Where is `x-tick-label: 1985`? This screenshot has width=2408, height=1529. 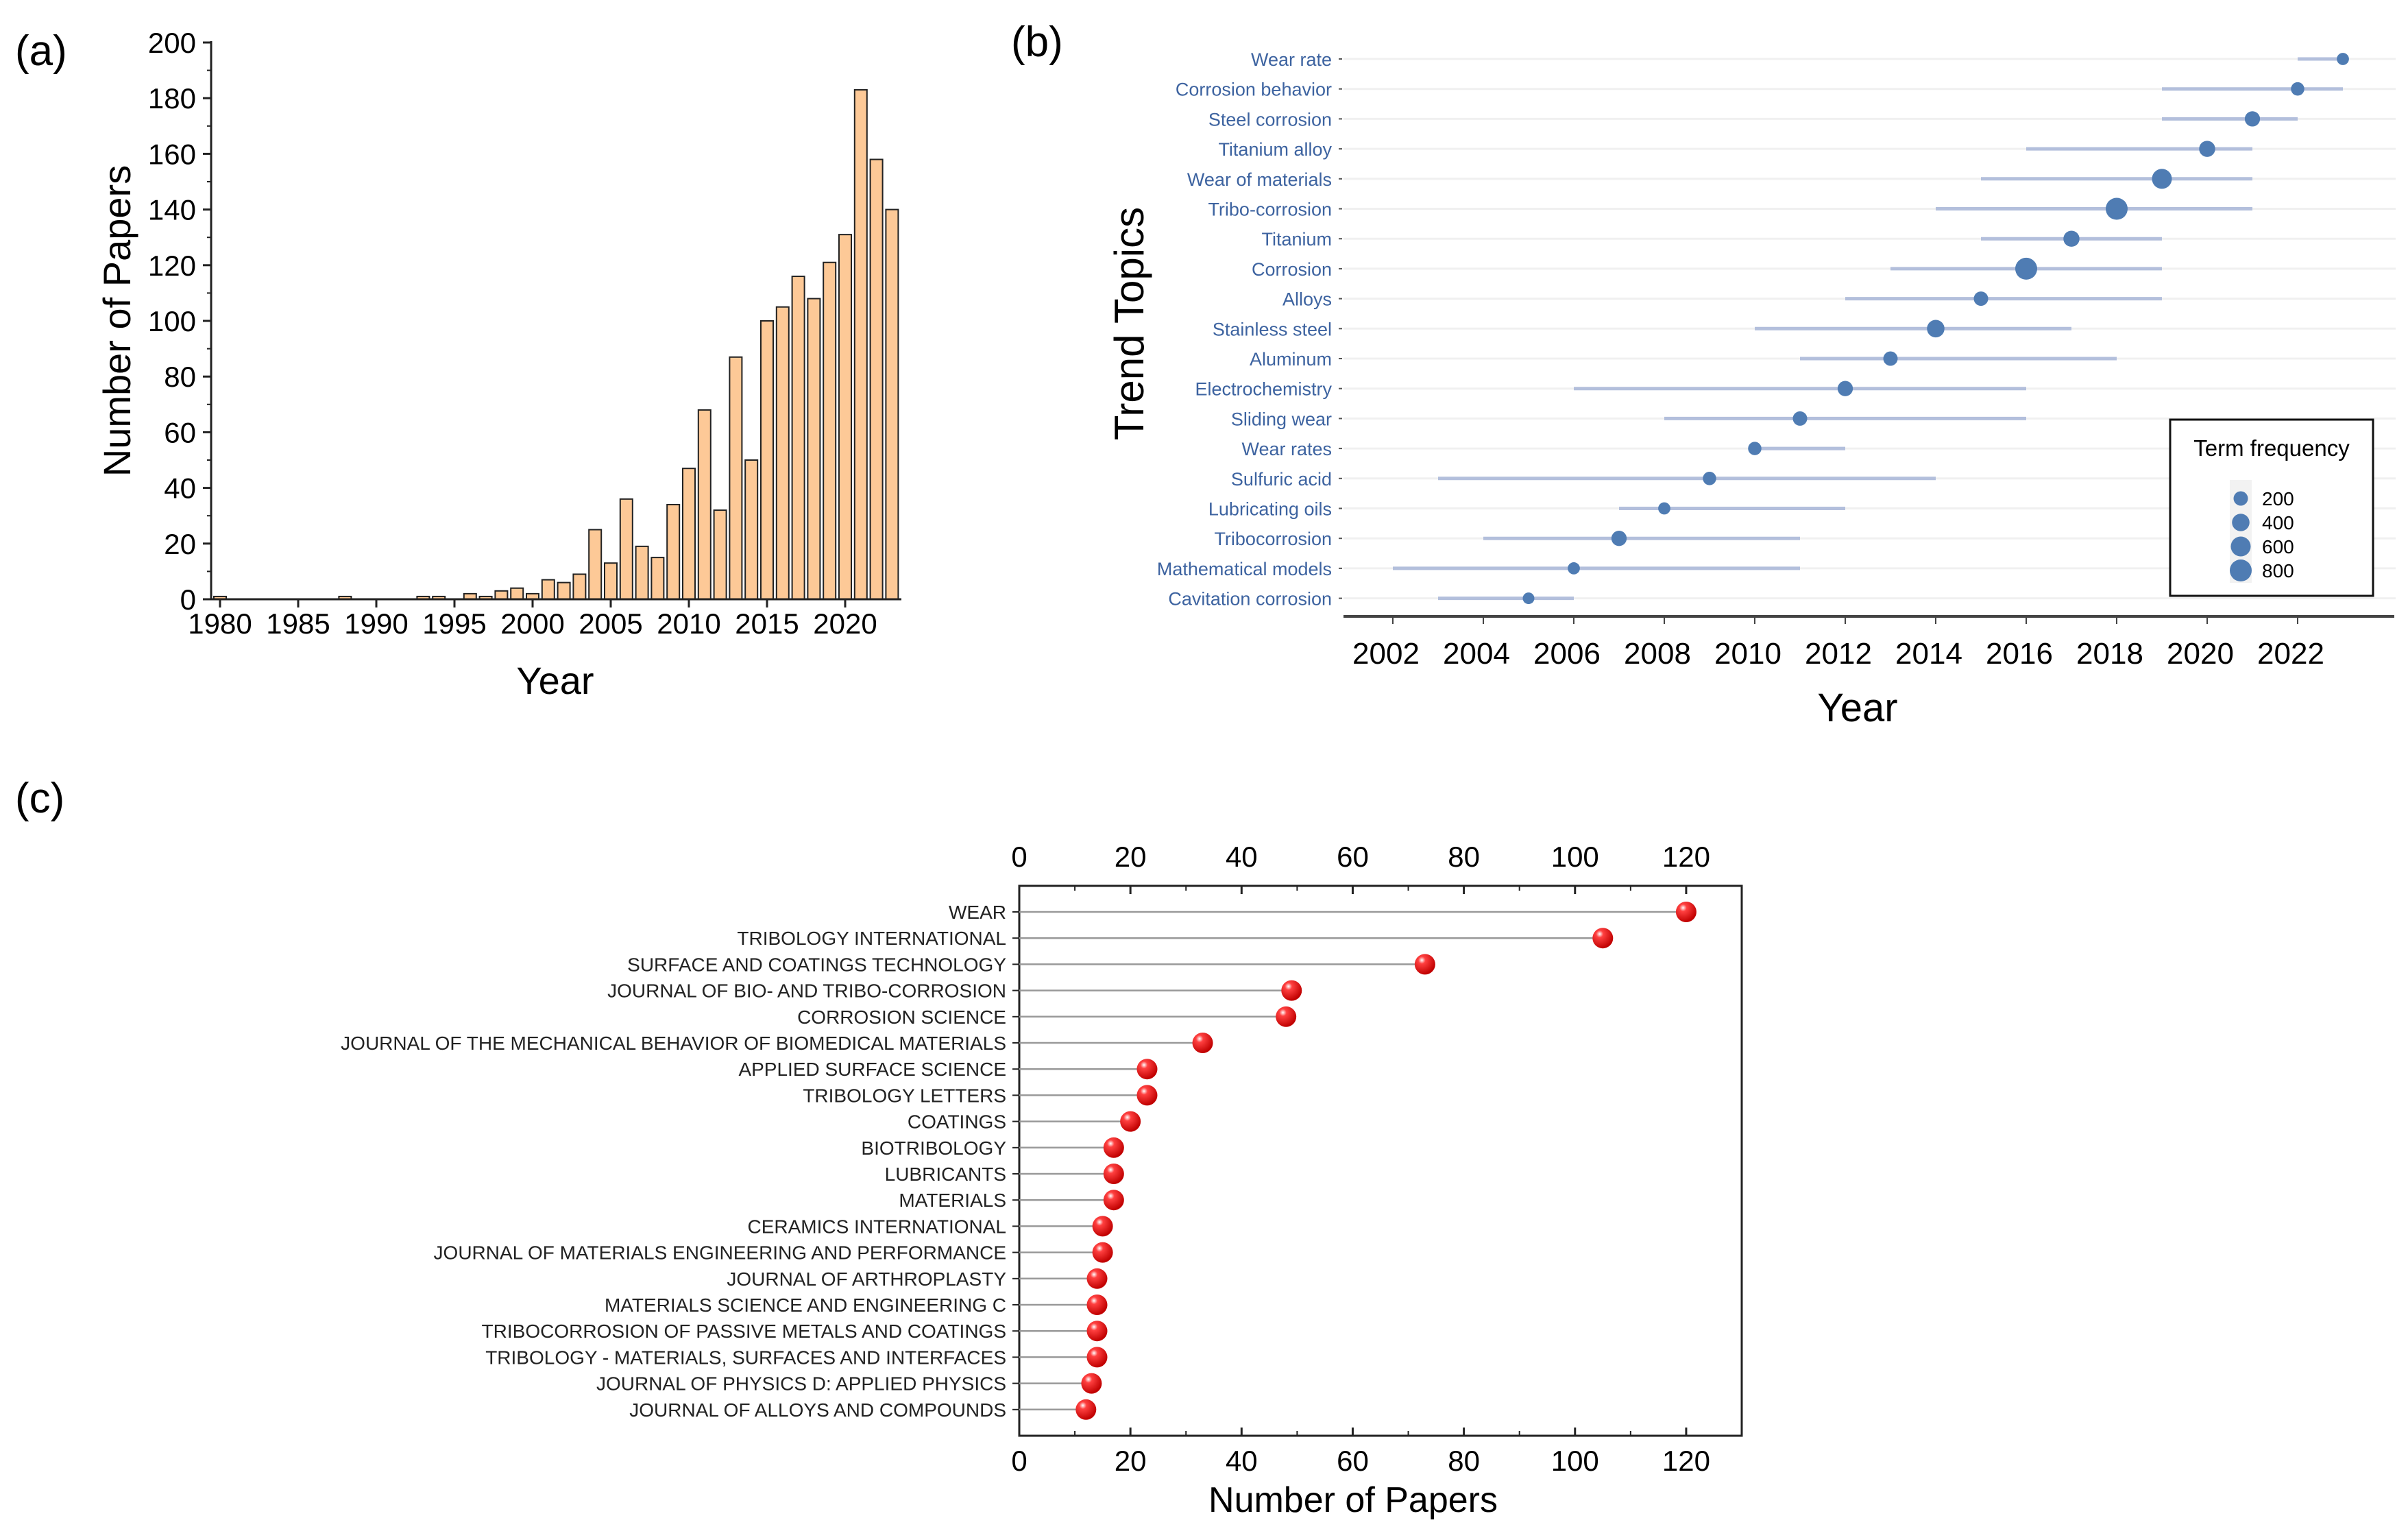 x-tick-label: 1985 is located at coordinates (298, 623).